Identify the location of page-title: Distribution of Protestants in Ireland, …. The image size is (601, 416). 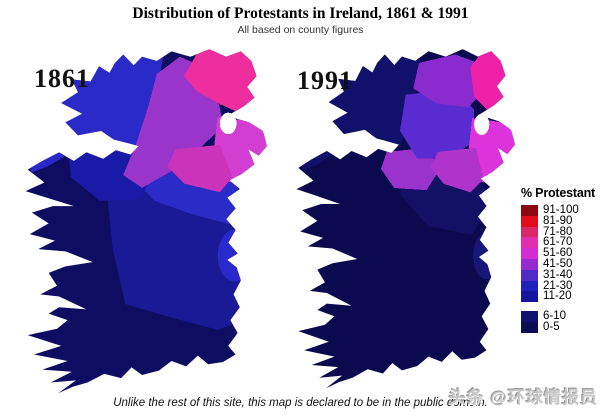
(300, 13).